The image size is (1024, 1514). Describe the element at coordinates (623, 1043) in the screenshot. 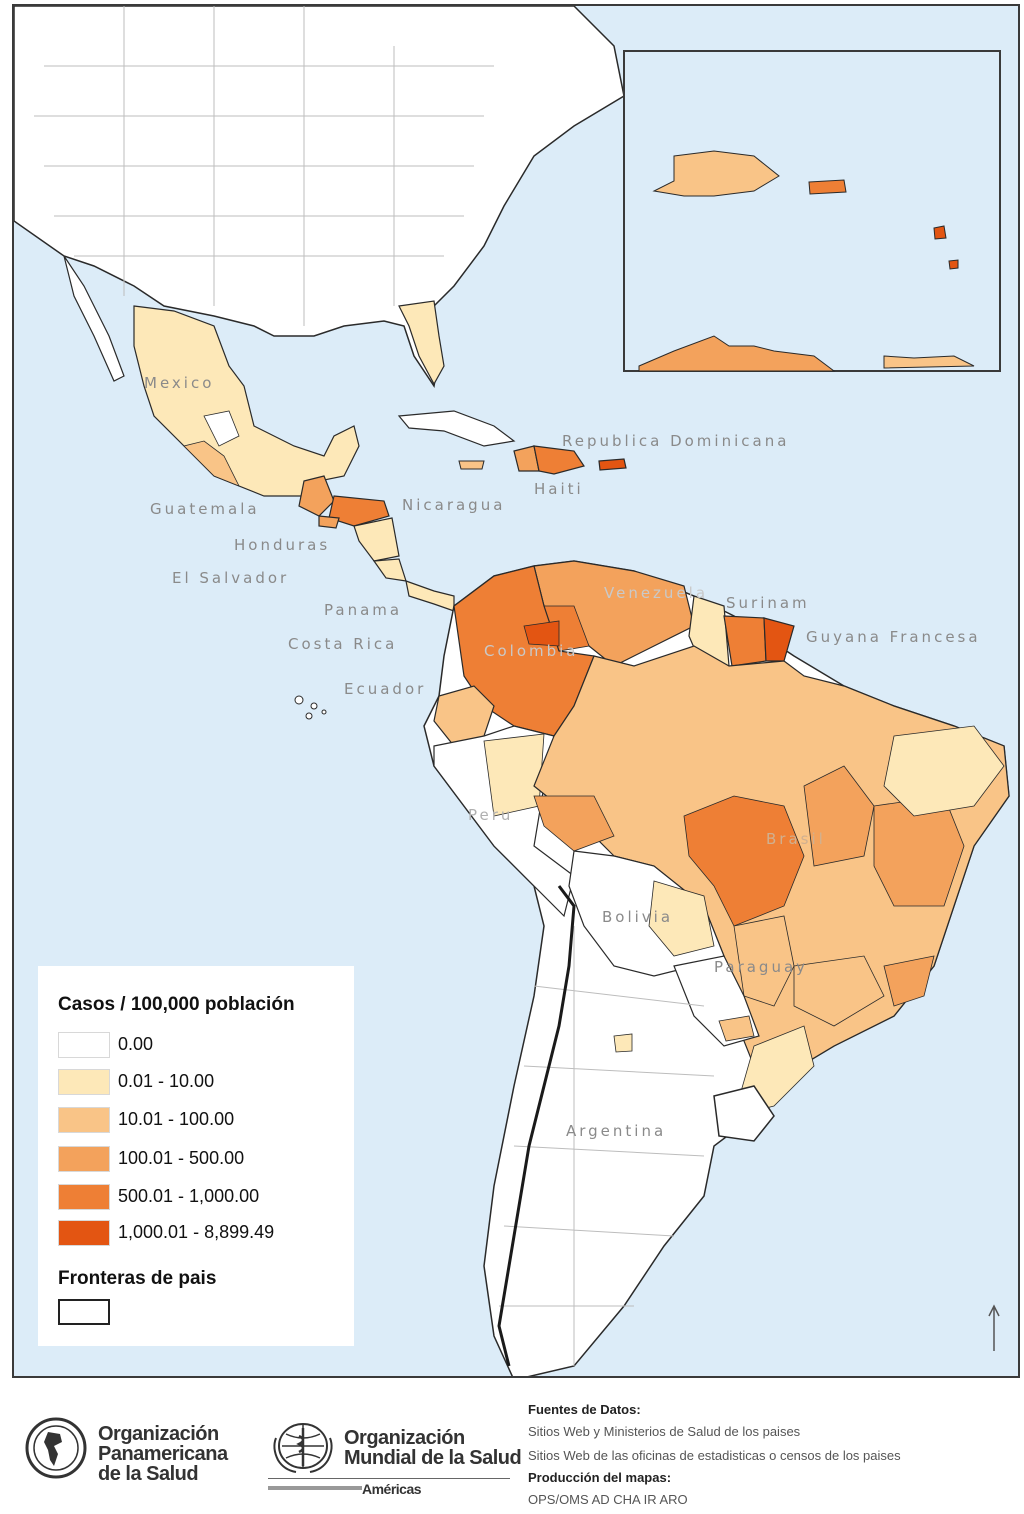

I see `argentina-north-patch` at that location.